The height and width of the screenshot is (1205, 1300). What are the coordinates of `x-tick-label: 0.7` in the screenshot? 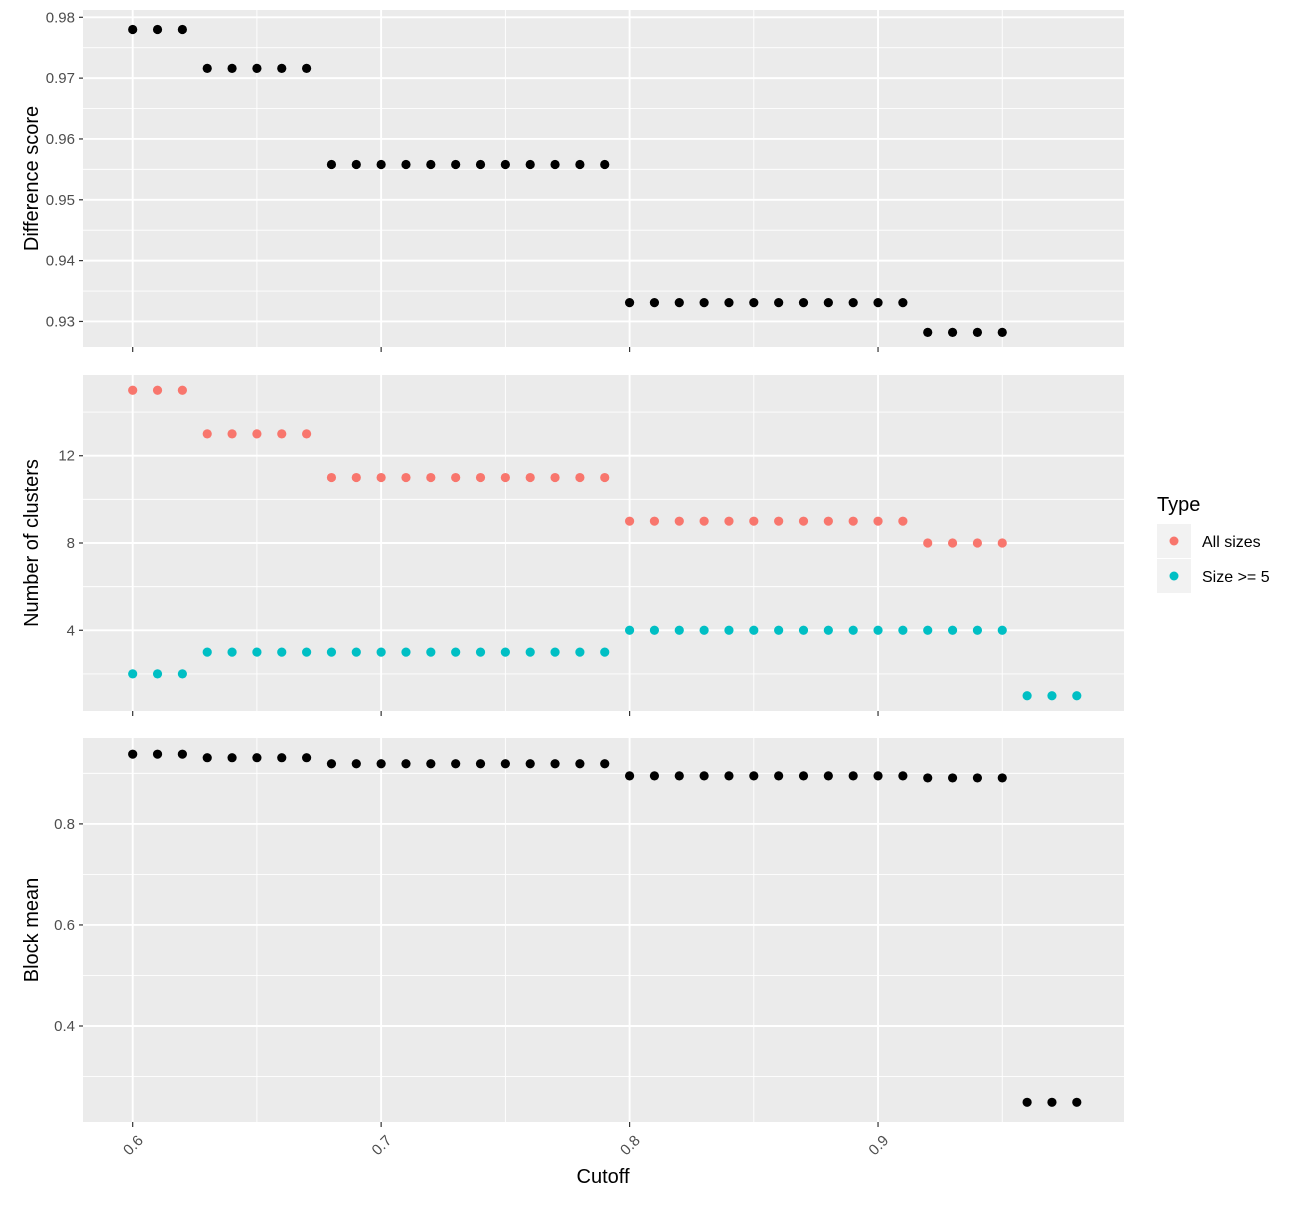 It's located at (382, 1145).